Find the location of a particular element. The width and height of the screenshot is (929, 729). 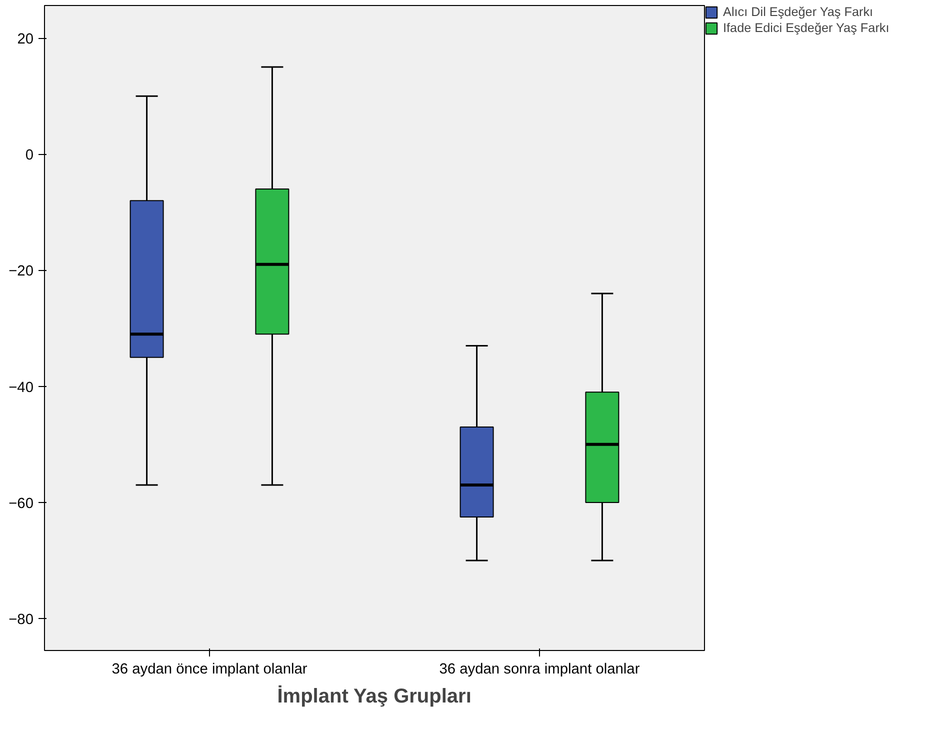

x-tick-label: 36 aydan sonra implant olanlar is located at coordinates (539, 670).